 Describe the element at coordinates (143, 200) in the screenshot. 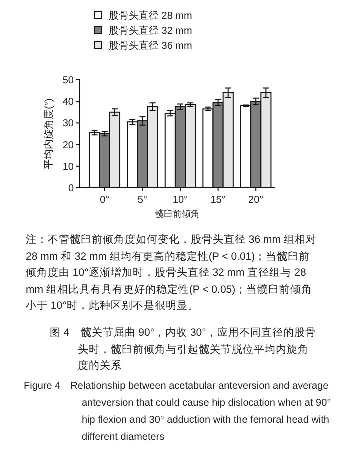

I see `x-tick-label: 5°` at that location.